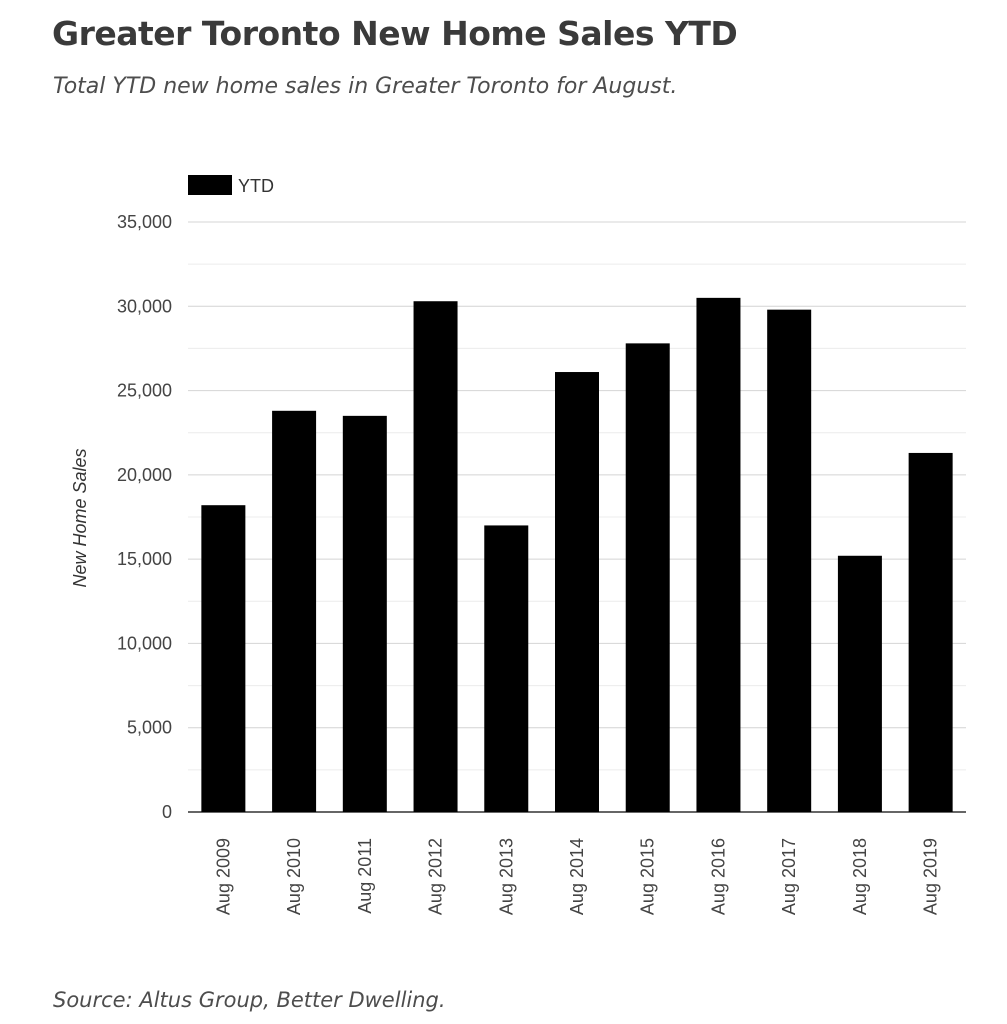  Describe the element at coordinates (395, 33) in the screenshot. I see `chart-title: Greater Toronto New Home Sales YTD` at that location.